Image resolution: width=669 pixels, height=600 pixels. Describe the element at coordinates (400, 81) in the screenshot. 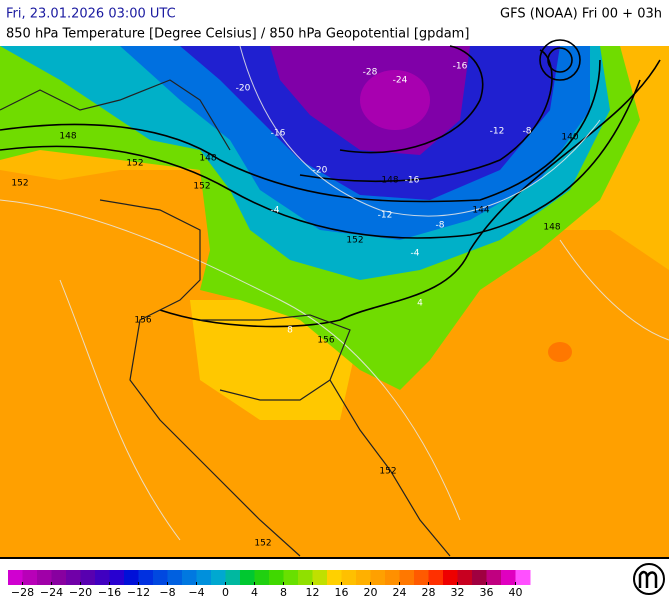

I see `temperature-label: -24` at that location.